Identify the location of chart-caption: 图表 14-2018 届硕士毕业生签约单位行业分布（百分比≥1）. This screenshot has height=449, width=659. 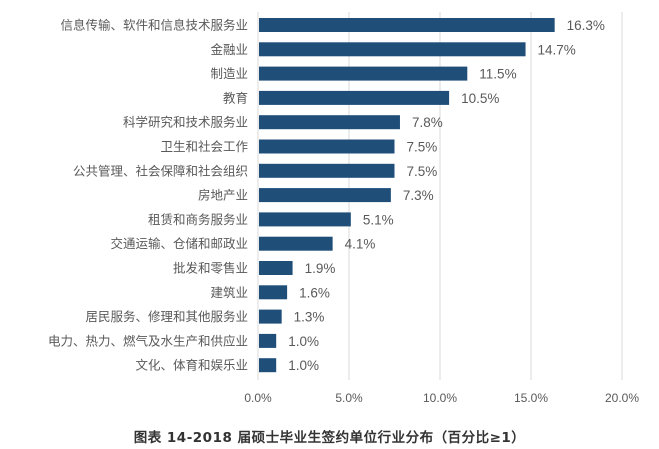
(329, 438).